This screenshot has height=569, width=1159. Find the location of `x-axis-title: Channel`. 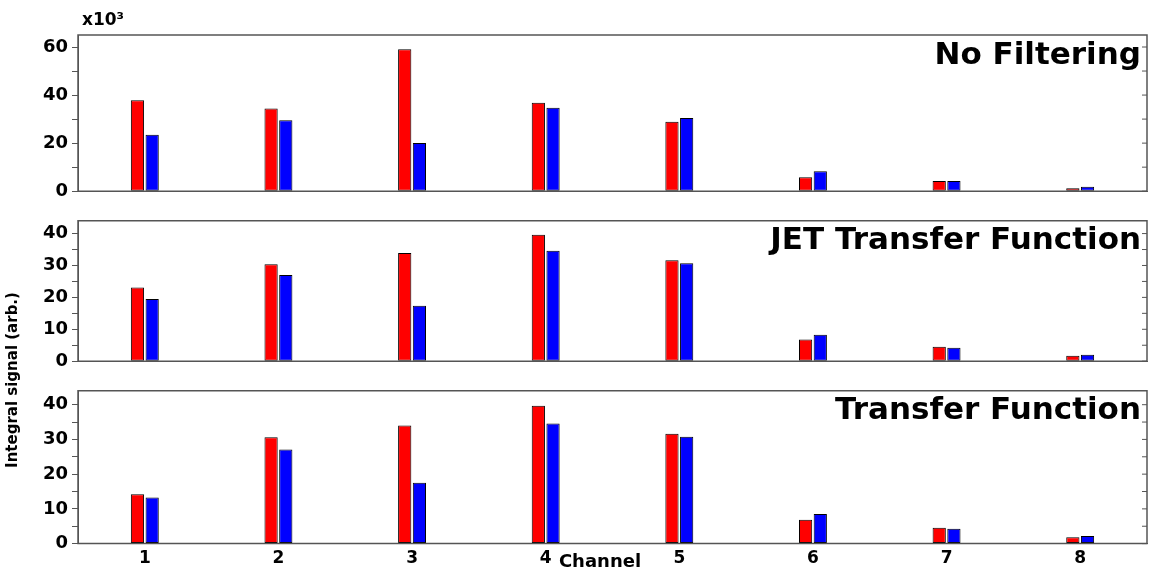

x-axis-title: Channel is located at coordinates (600, 559).